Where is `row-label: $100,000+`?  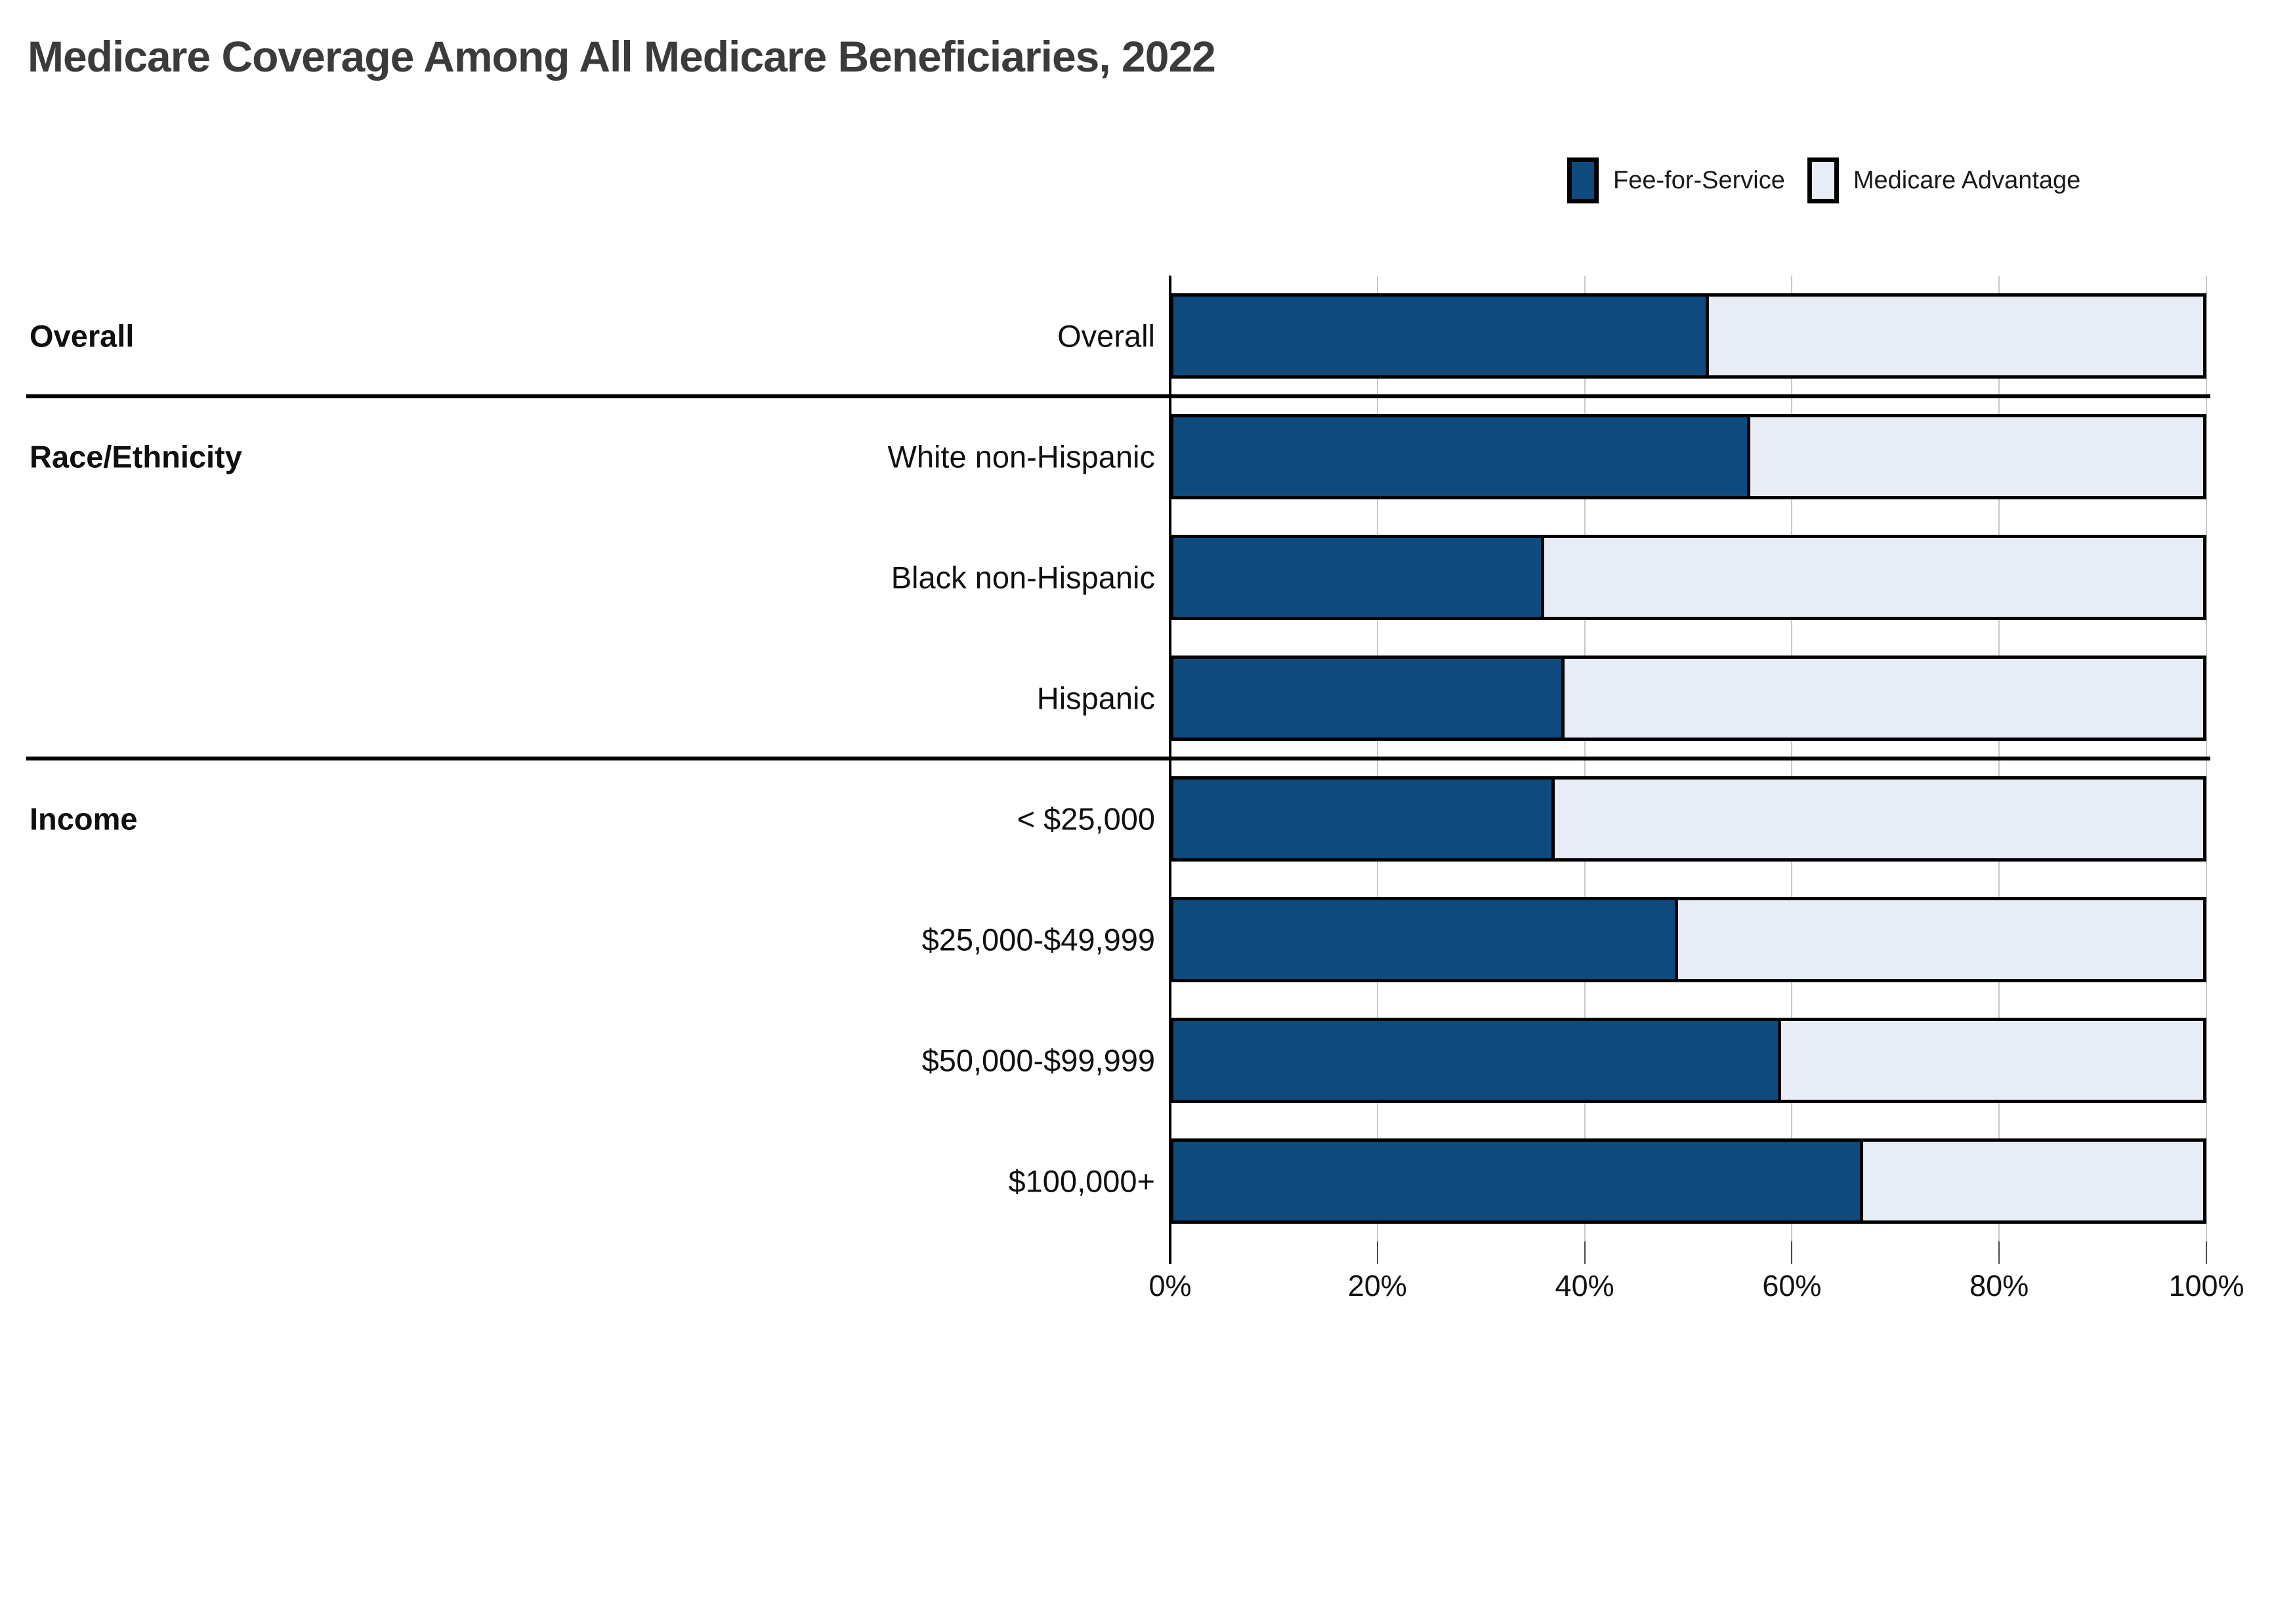 row-label: $100,000+ is located at coordinates (1081, 1181).